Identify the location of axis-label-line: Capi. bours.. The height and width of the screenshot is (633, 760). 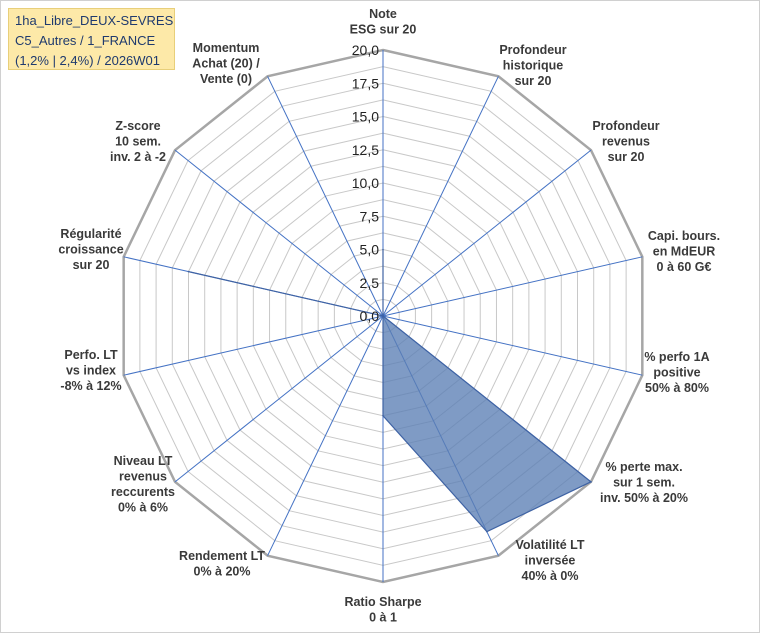
(684, 236).